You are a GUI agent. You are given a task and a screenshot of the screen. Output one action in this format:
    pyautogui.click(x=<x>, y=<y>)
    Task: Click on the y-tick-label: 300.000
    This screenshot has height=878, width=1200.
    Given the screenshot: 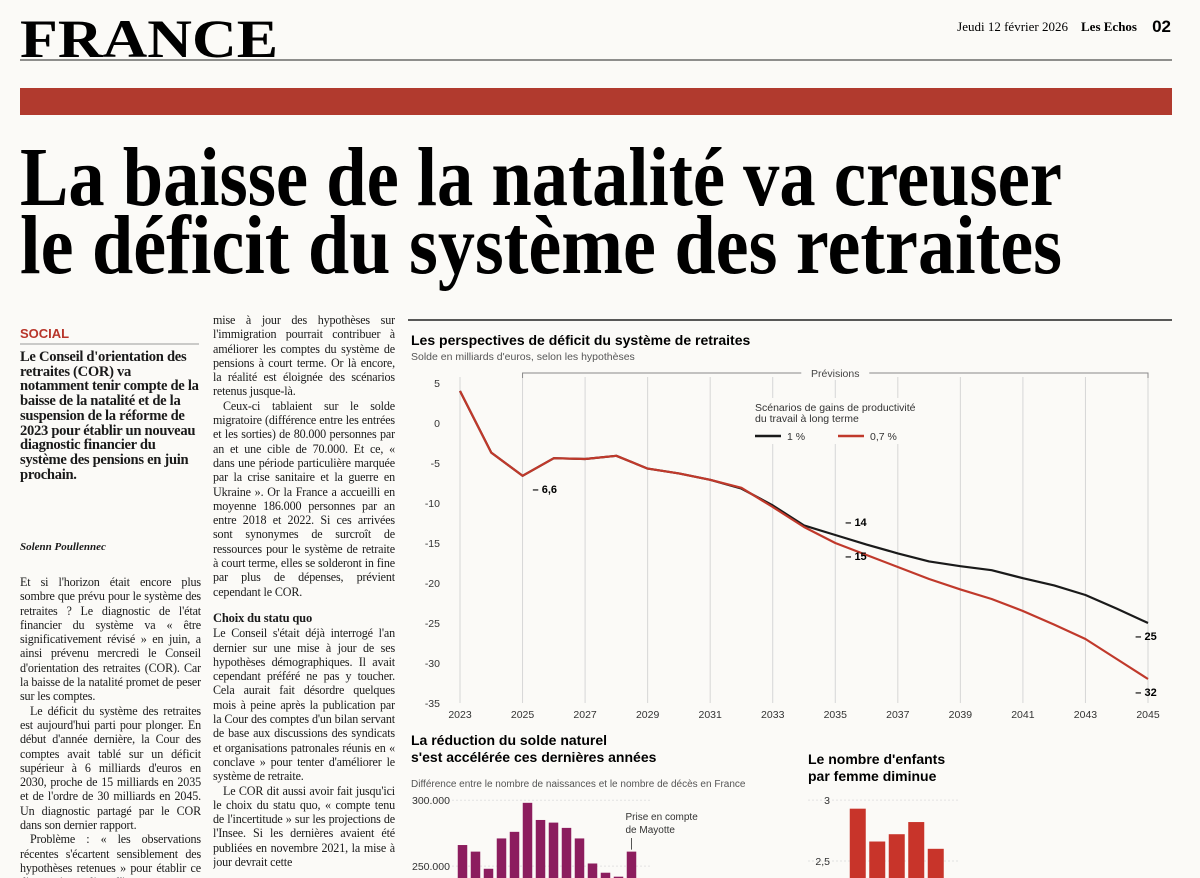 What is the action you would take?
    pyautogui.click(x=431, y=801)
    